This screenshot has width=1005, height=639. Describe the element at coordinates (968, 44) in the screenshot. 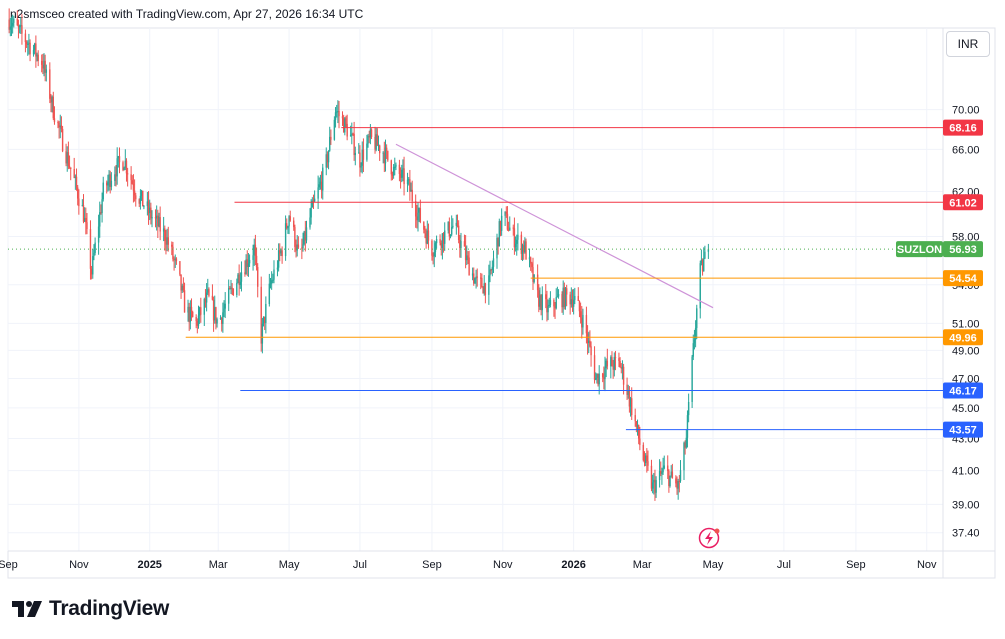

I see `currency-button: INR` at that location.